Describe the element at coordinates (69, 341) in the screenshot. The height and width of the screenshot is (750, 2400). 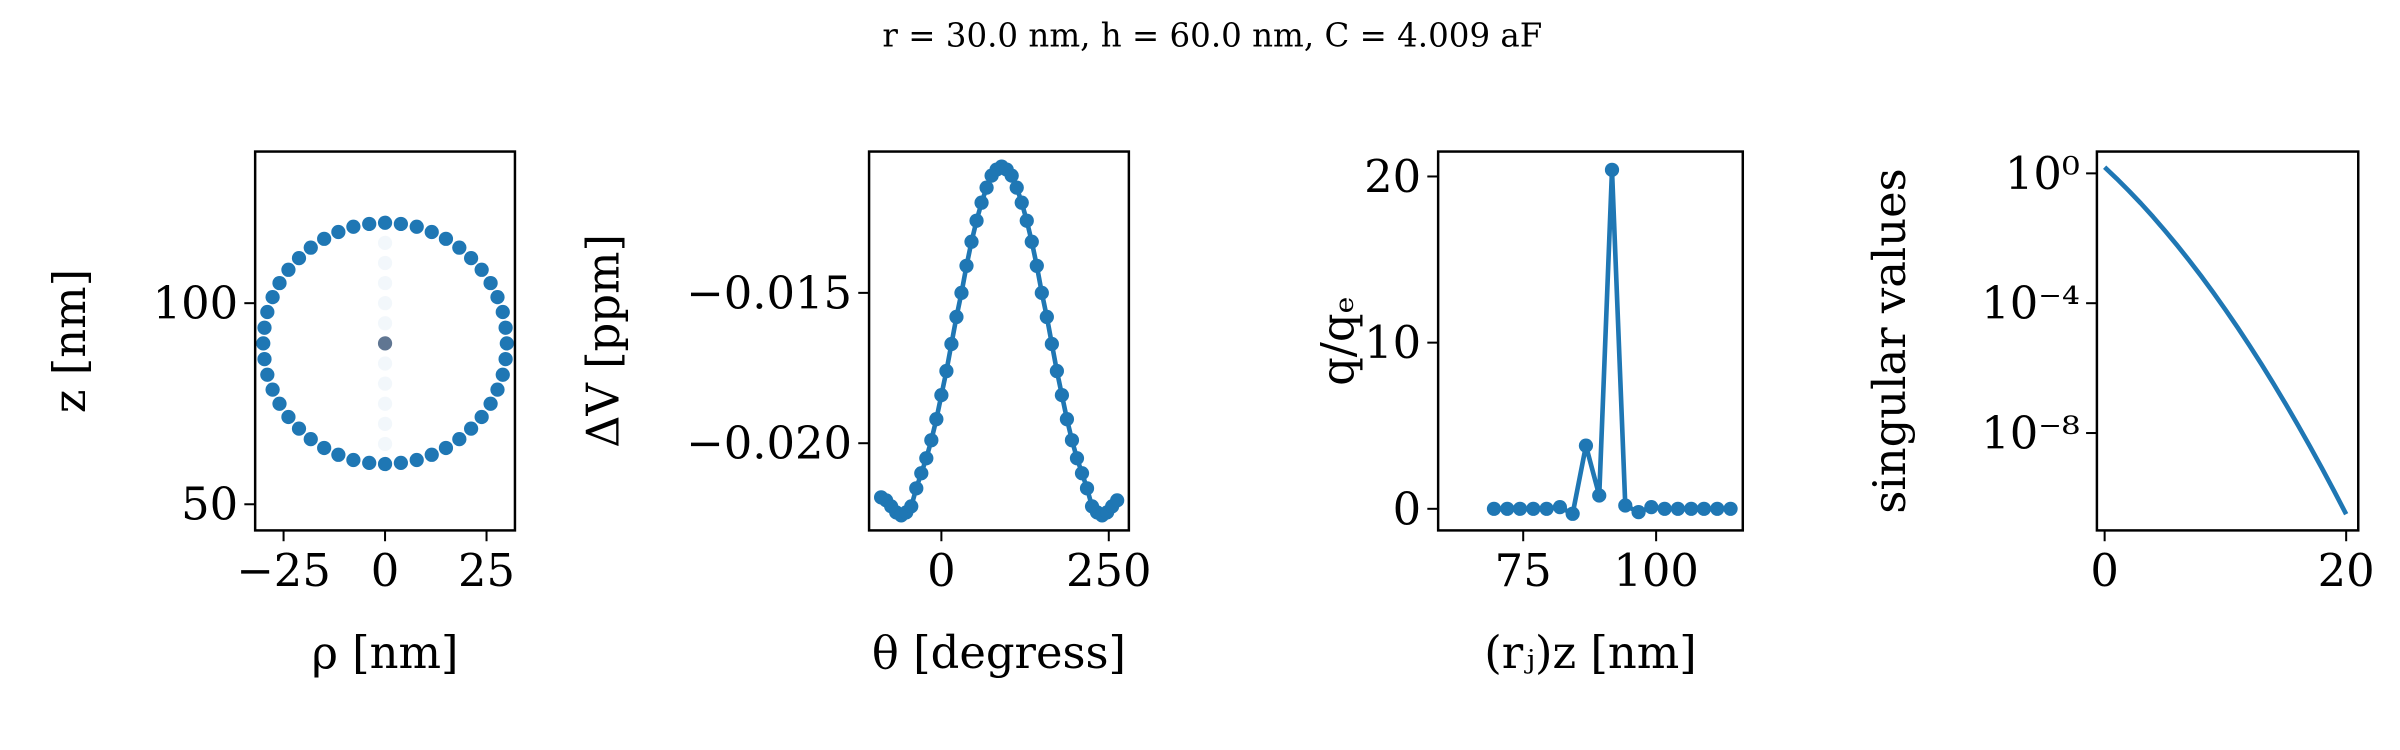
I see `y-axis-label: z [nm]` at that location.